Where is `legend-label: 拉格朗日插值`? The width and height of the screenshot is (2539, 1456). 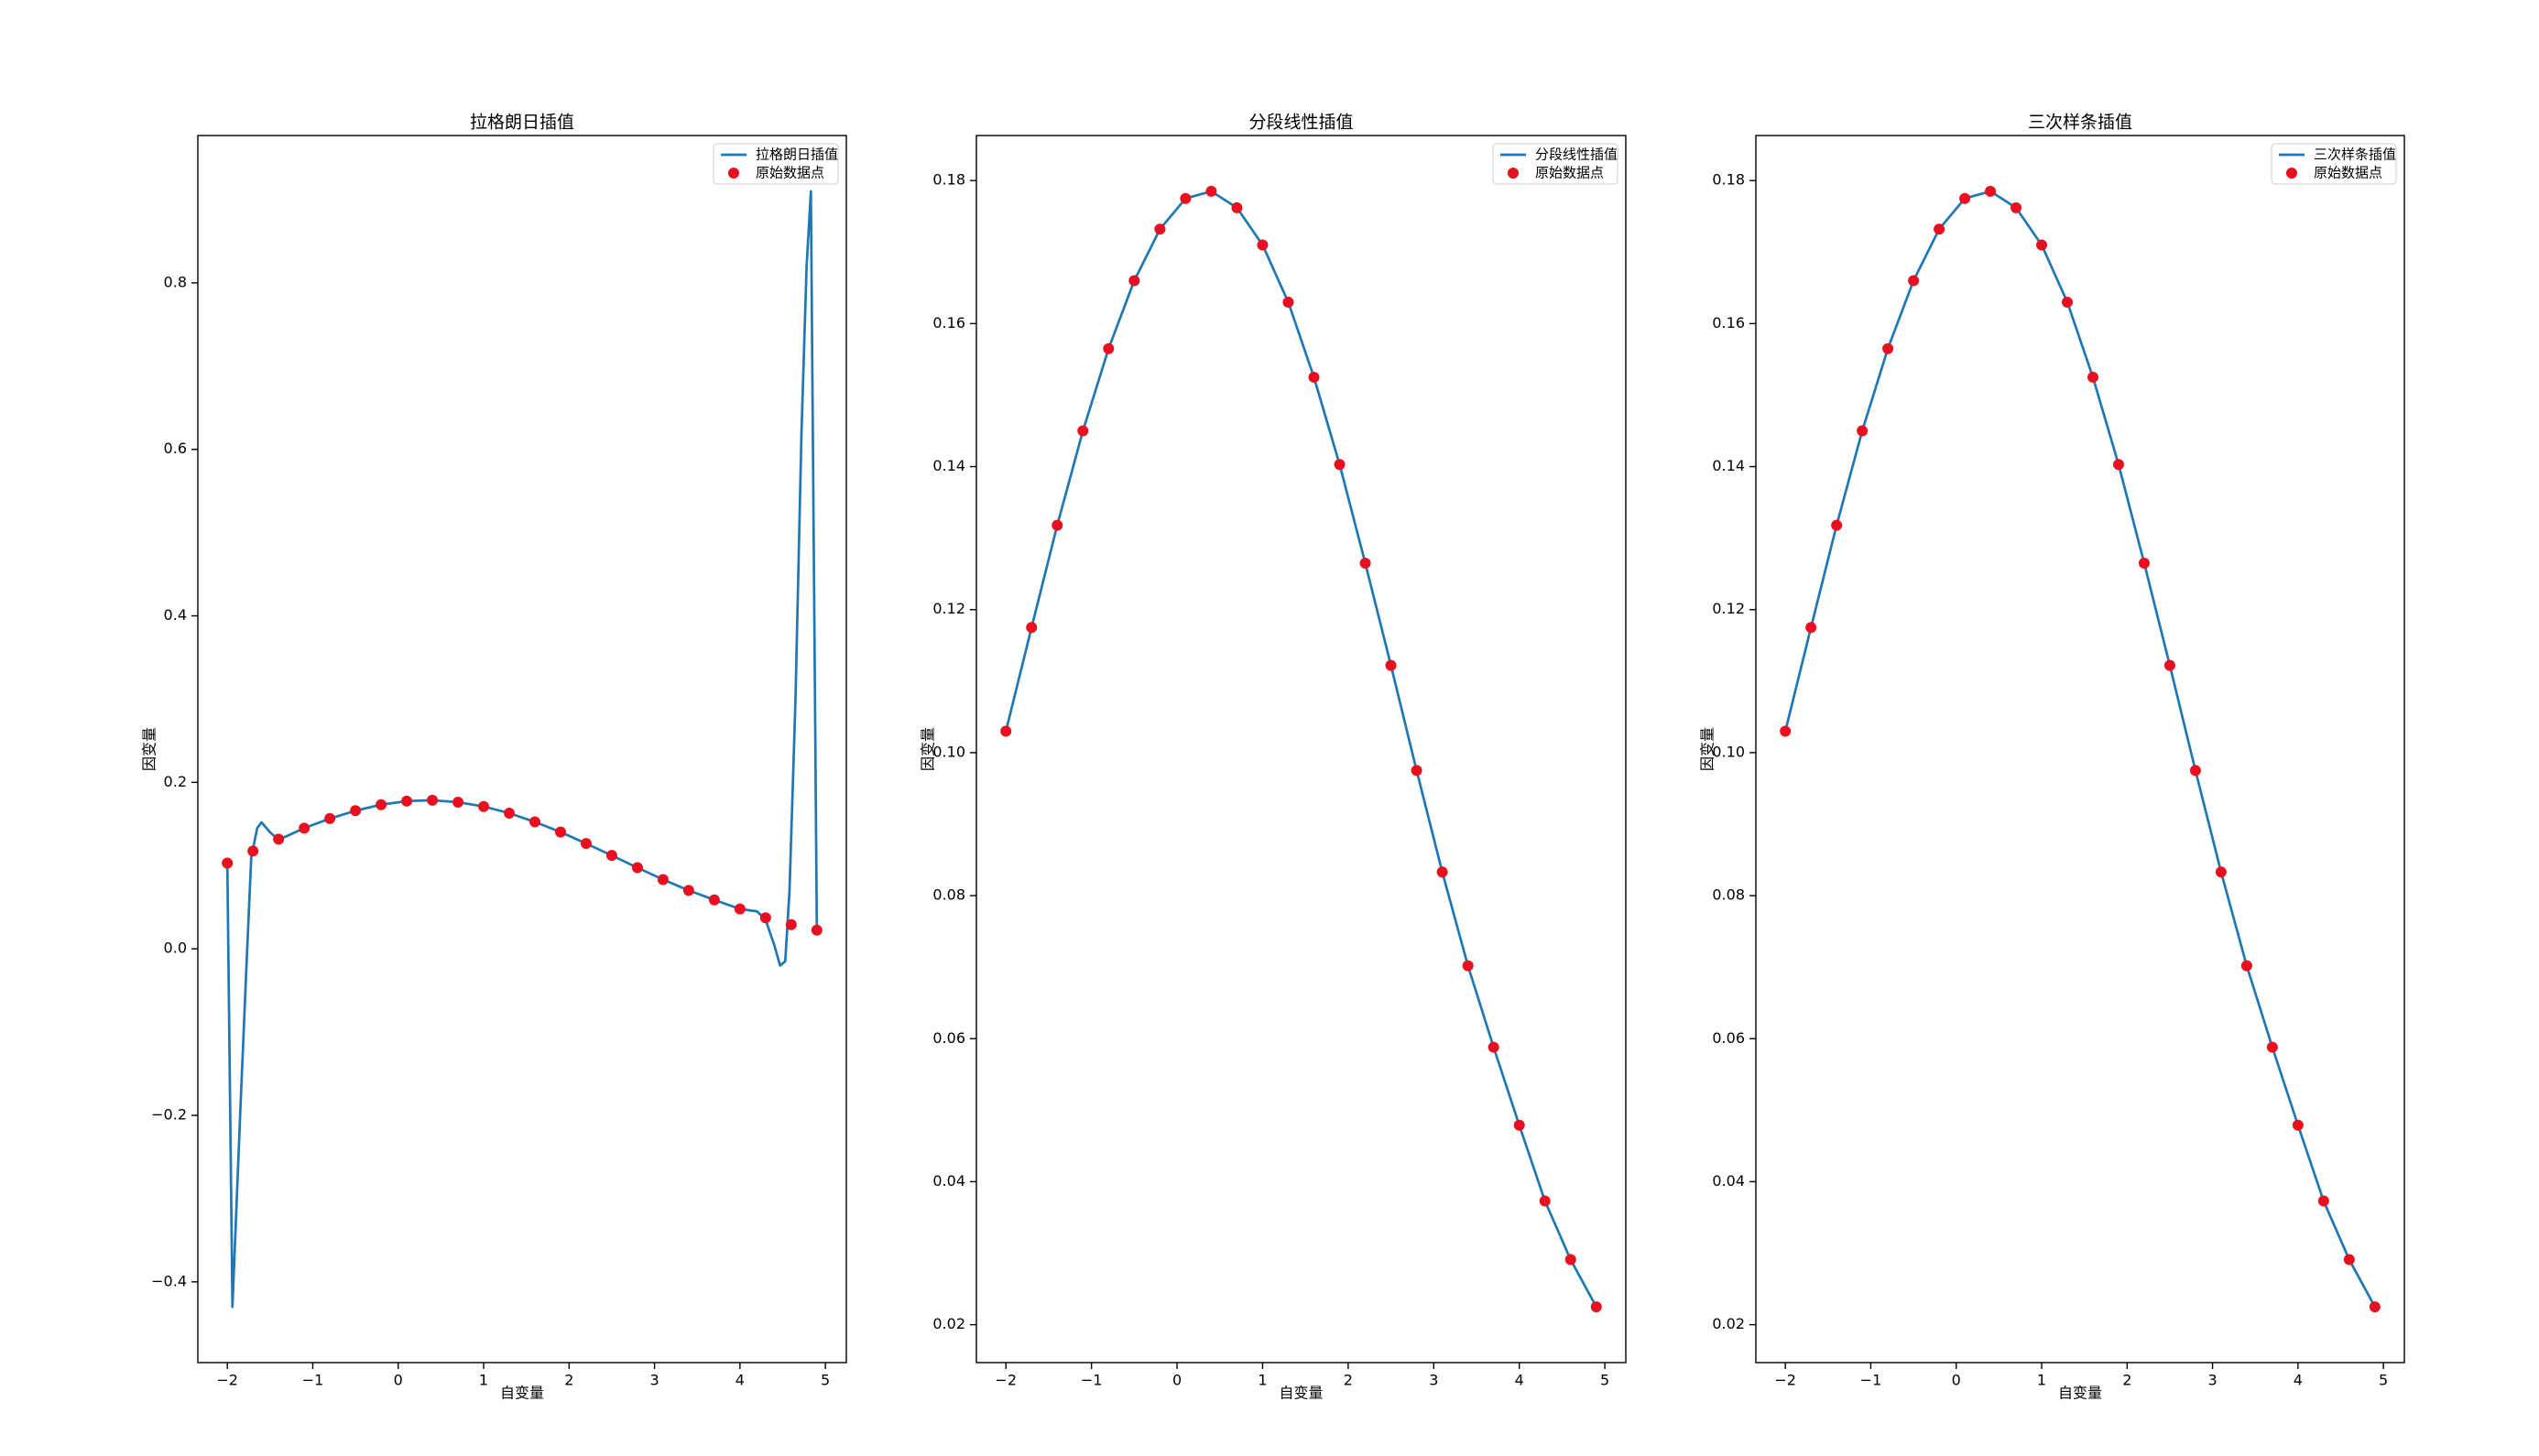 legend-label: 拉格朗日插值 is located at coordinates (797, 155).